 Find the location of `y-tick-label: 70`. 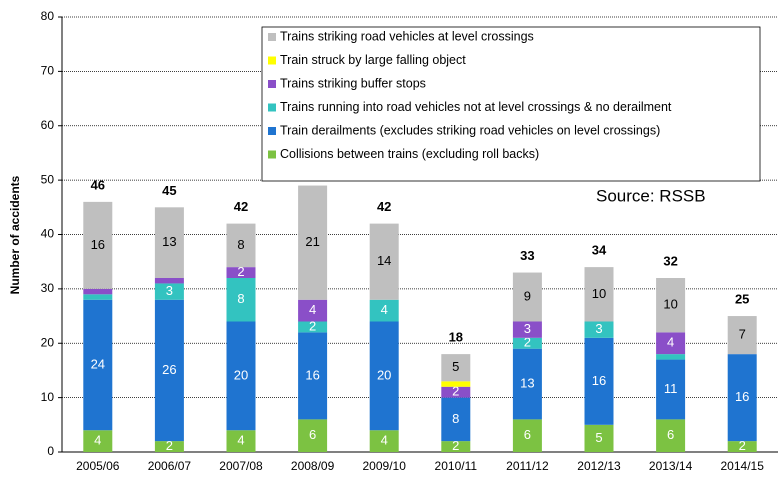

y-tick-label: 70 is located at coordinates (48, 71).